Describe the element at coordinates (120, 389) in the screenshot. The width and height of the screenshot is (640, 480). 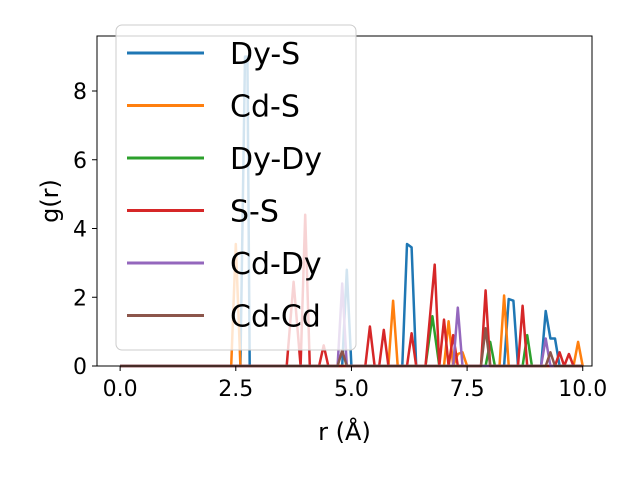
I see `x-tick-label: 0.0` at that location.